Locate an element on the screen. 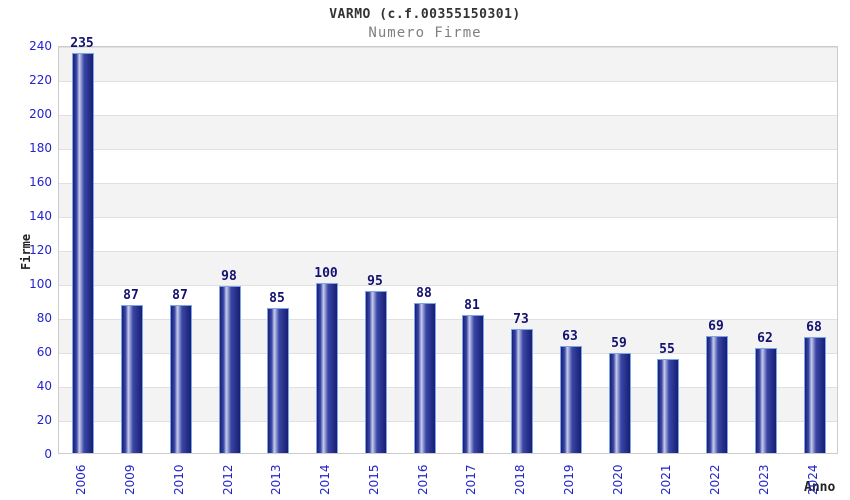 This screenshot has width=850, height=500. x-tick-label: 2024 is located at coordinates (813, 480).